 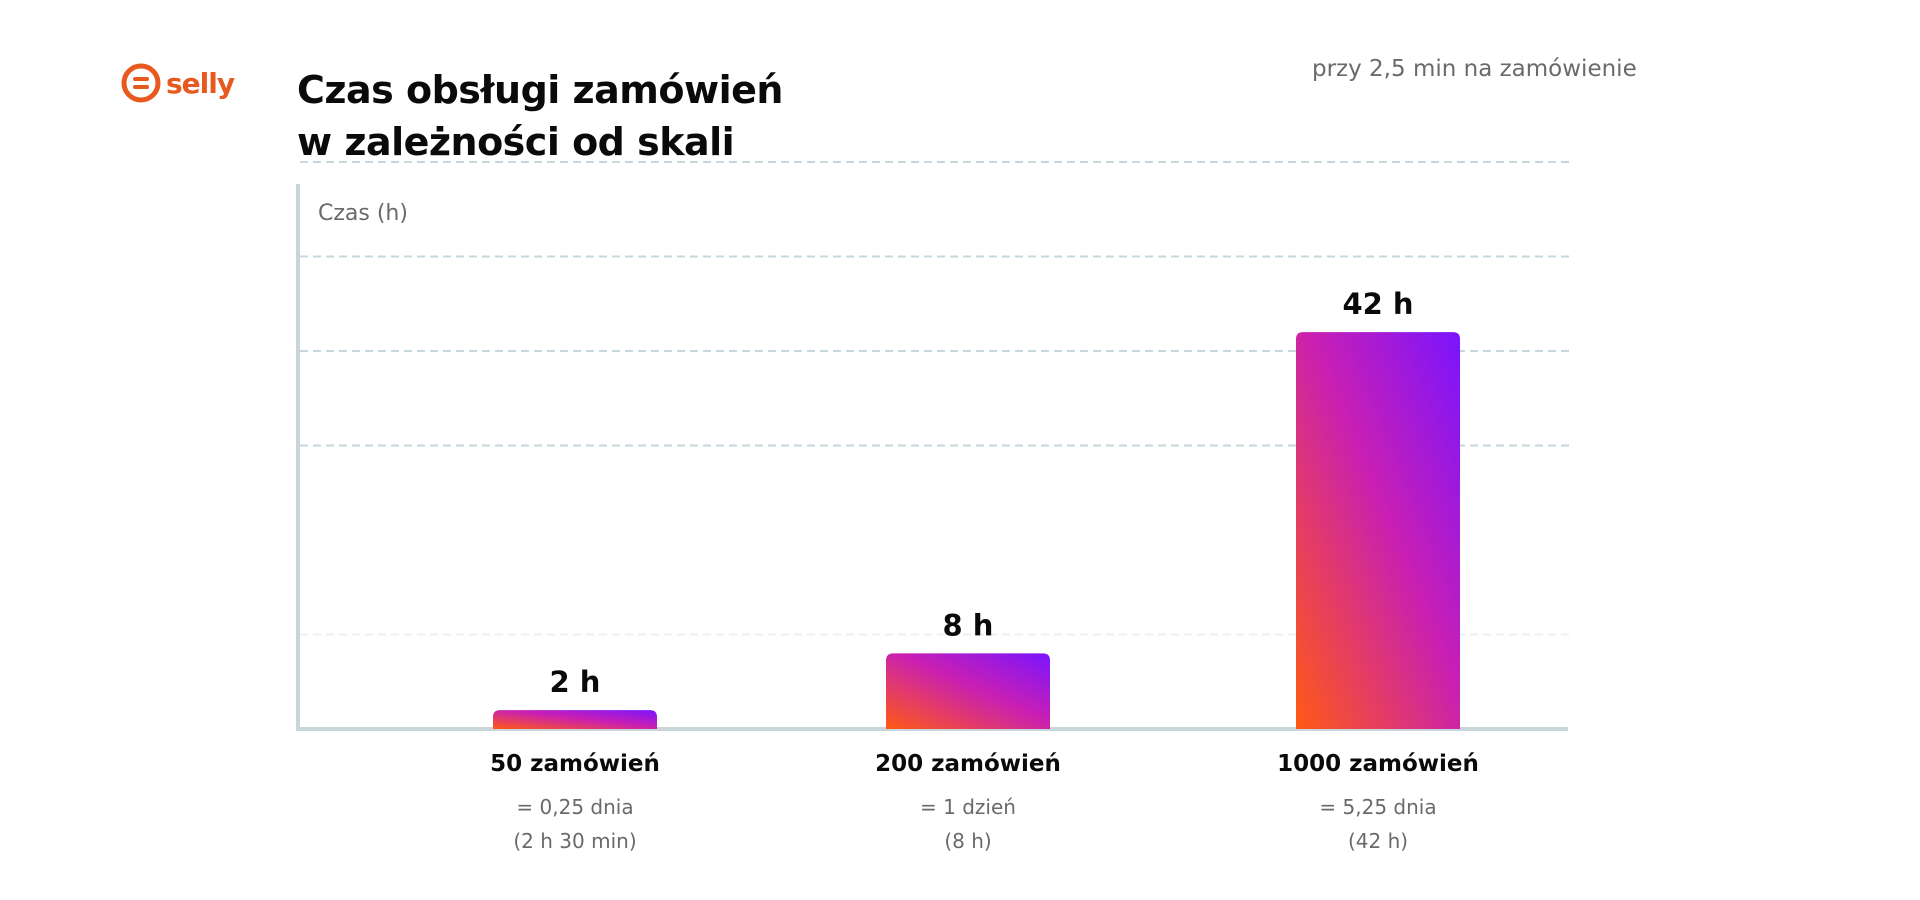 I want to click on category-note-hours: (8 h), so click(x=967, y=841).